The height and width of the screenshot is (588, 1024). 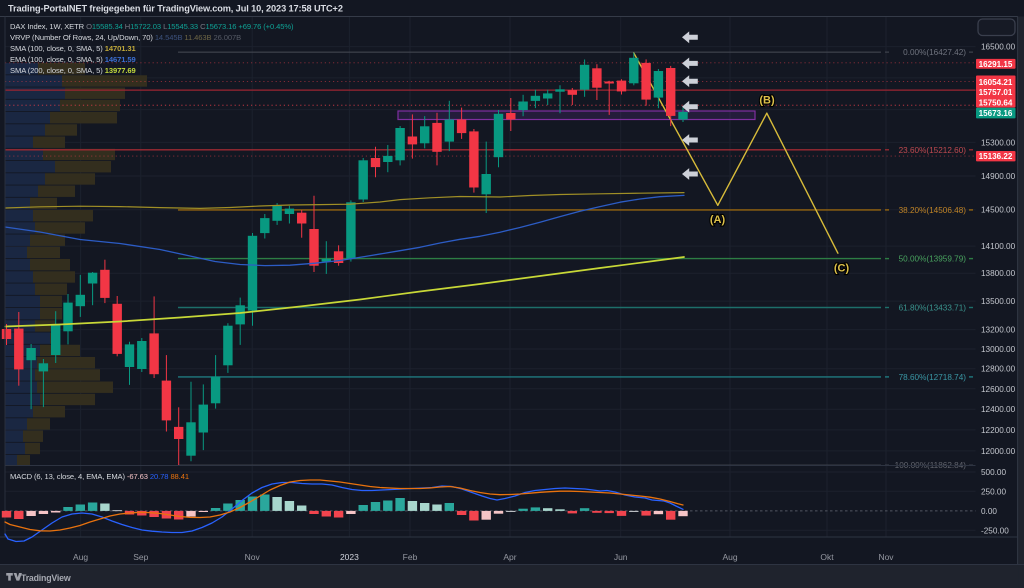 I want to click on svg-text: 12600.00, so click(x=998, y=389).